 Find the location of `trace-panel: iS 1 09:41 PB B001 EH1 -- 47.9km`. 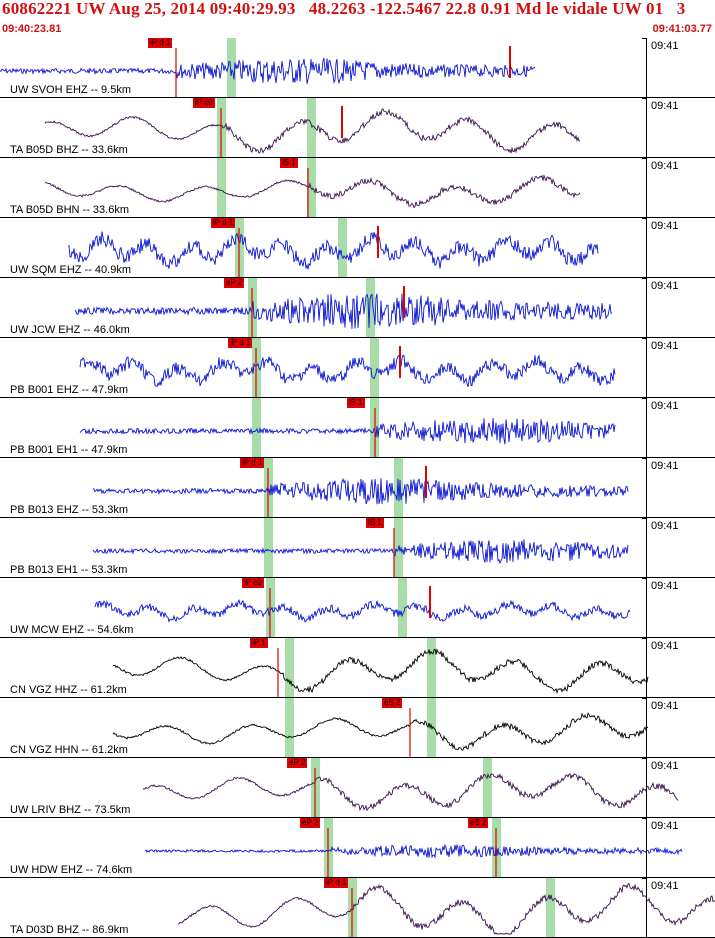

trace-panel: iS 1 09:41 PB B001 EH1 -- 47.9km is located at coordinates (357, 428).